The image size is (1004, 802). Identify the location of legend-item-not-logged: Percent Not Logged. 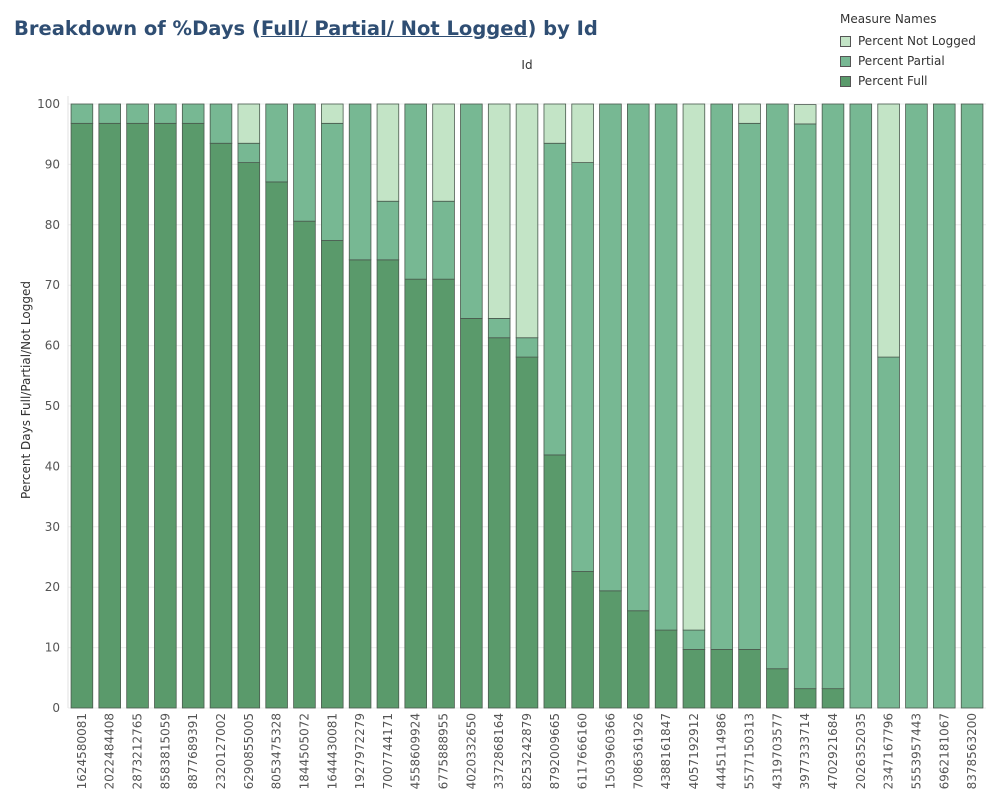
(908, 41).